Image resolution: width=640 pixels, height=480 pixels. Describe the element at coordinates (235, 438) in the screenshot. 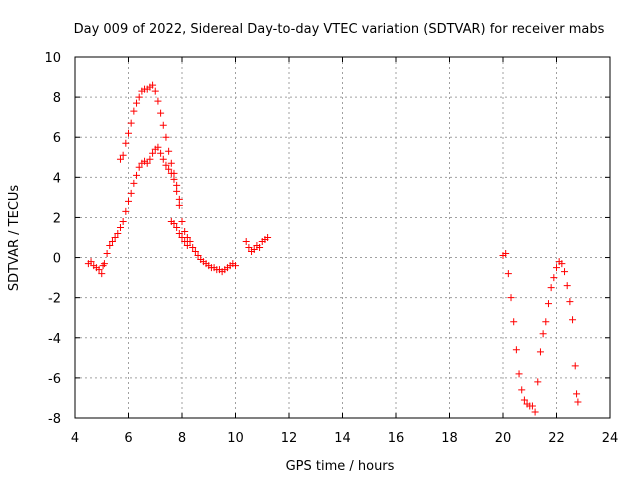

I see `x-tick-label: 10` at that location.